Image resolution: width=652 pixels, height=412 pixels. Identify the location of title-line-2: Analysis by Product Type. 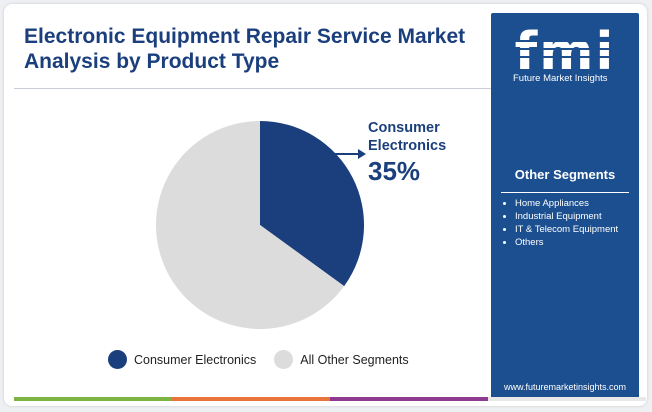
(152, 61).